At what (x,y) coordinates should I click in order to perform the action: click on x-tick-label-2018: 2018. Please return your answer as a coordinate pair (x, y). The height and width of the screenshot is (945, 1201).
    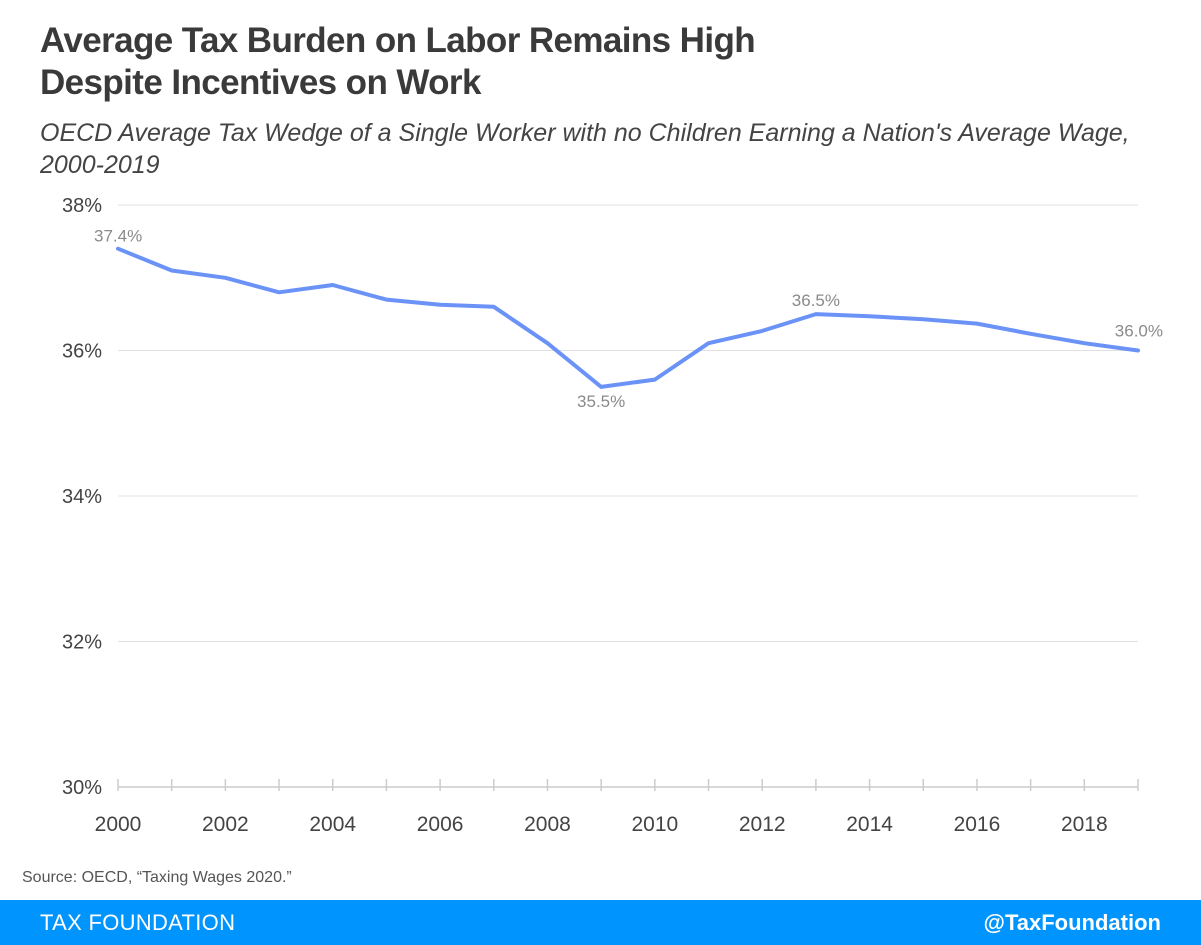
    Looking at the image, I should click on (1084, 824).